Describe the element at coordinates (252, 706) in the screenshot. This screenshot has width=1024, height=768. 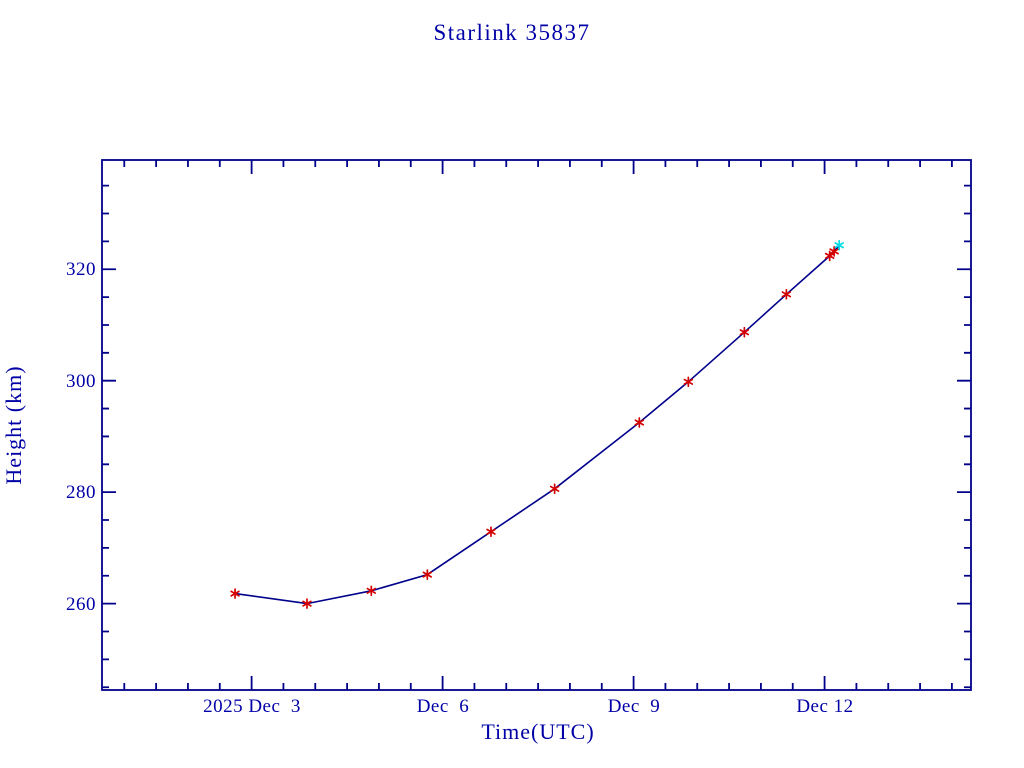
I see `x-tick-label-dec3: 2025 Dec 3` at that location.